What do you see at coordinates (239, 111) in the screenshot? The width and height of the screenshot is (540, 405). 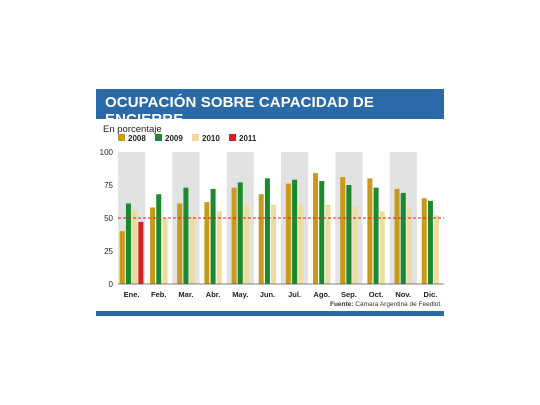 I see `chart-title: OCUPACIÓN SOBRE CAPACIDAD DE ENCIERRE` at bounding box center [239, 111].